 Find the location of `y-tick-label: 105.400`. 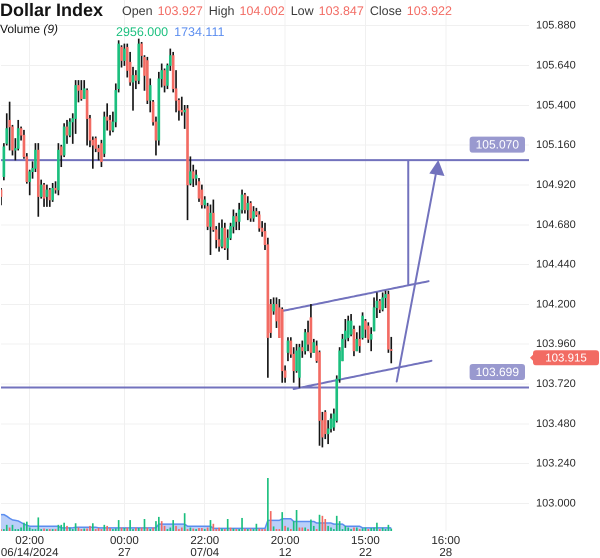

y-tick-label: 105.400 is located at coordinates (556, 105).